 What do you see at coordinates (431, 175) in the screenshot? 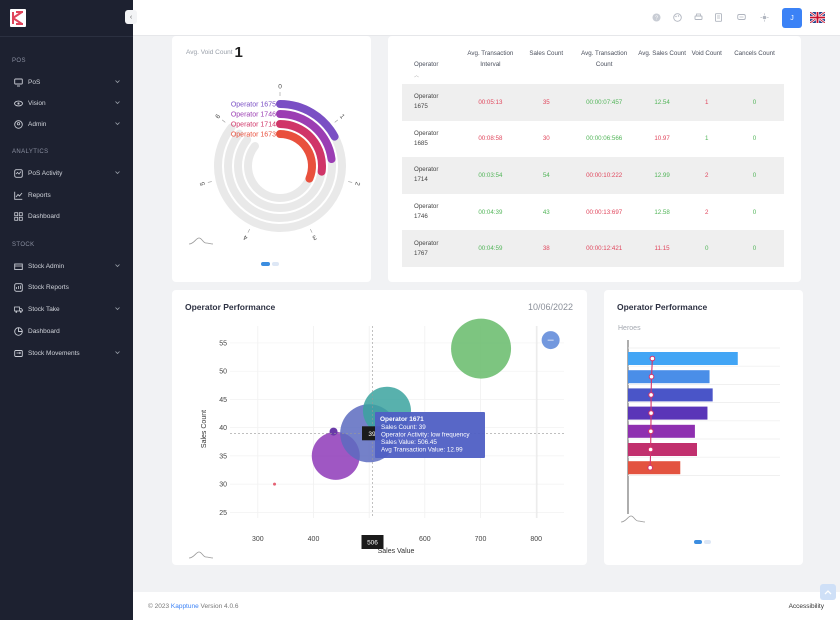
I see `cell-operator: Operator 1714` at bounding box center [431, 175].